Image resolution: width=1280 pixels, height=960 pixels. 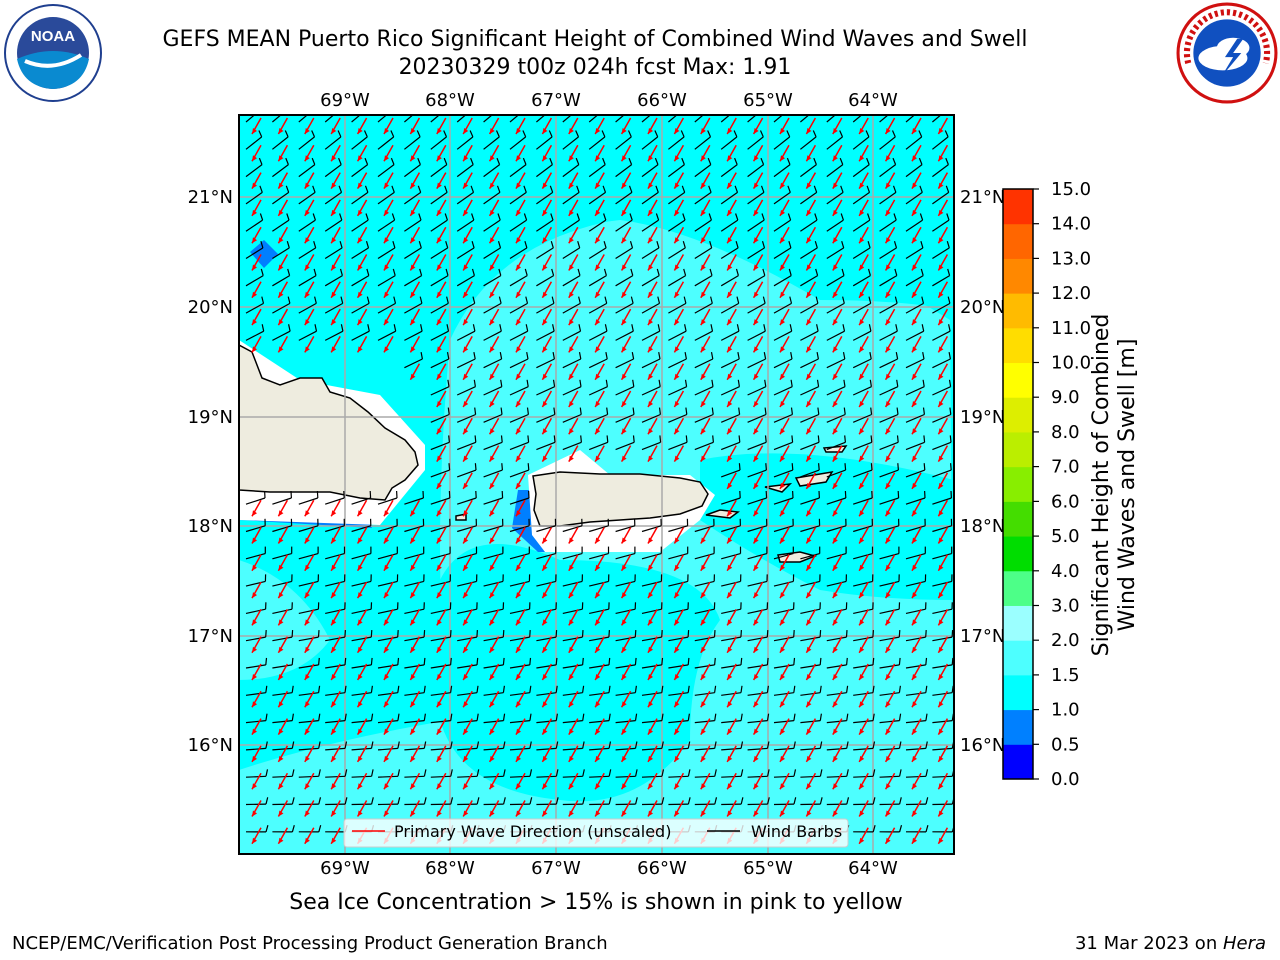 What do you see at coordinates (1065, 779) in the screenshot?
I see `colorbar-tick-label: 0.0` at bounding box center [1065, 779].